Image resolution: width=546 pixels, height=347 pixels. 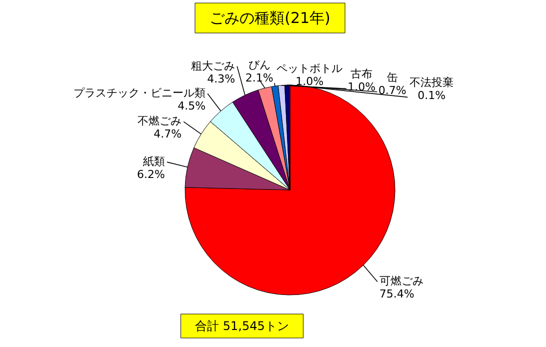 I want to click on slice-label: 可燃ごみ, so click(x=401, y=281).